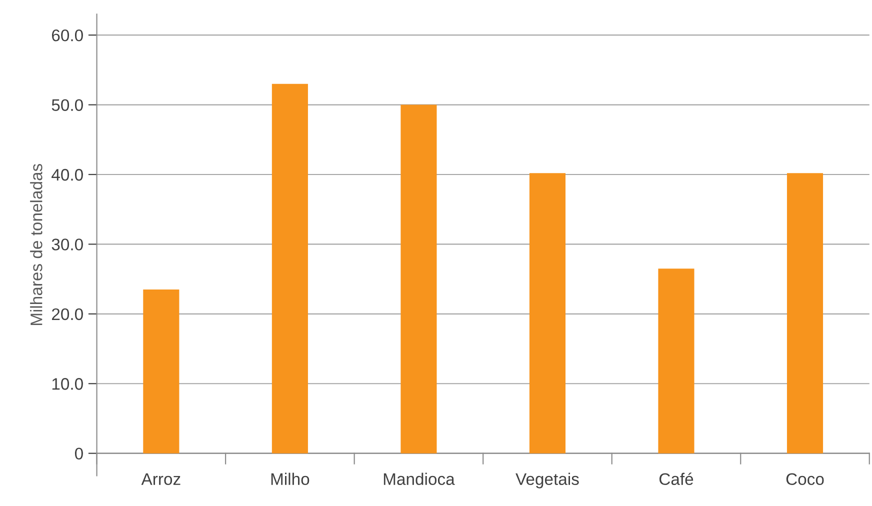 The height and width of the screenshot is (506, 872). I want to click on x-tick-label: Mandioca, so click(419, 479).